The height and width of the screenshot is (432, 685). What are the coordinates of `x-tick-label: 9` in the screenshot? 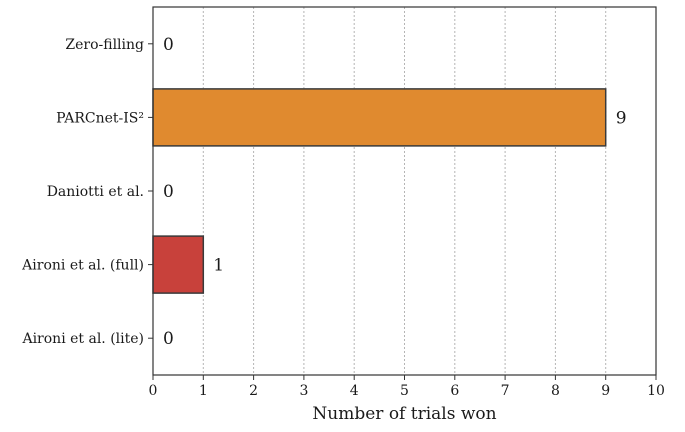 It's located at (605, 391).